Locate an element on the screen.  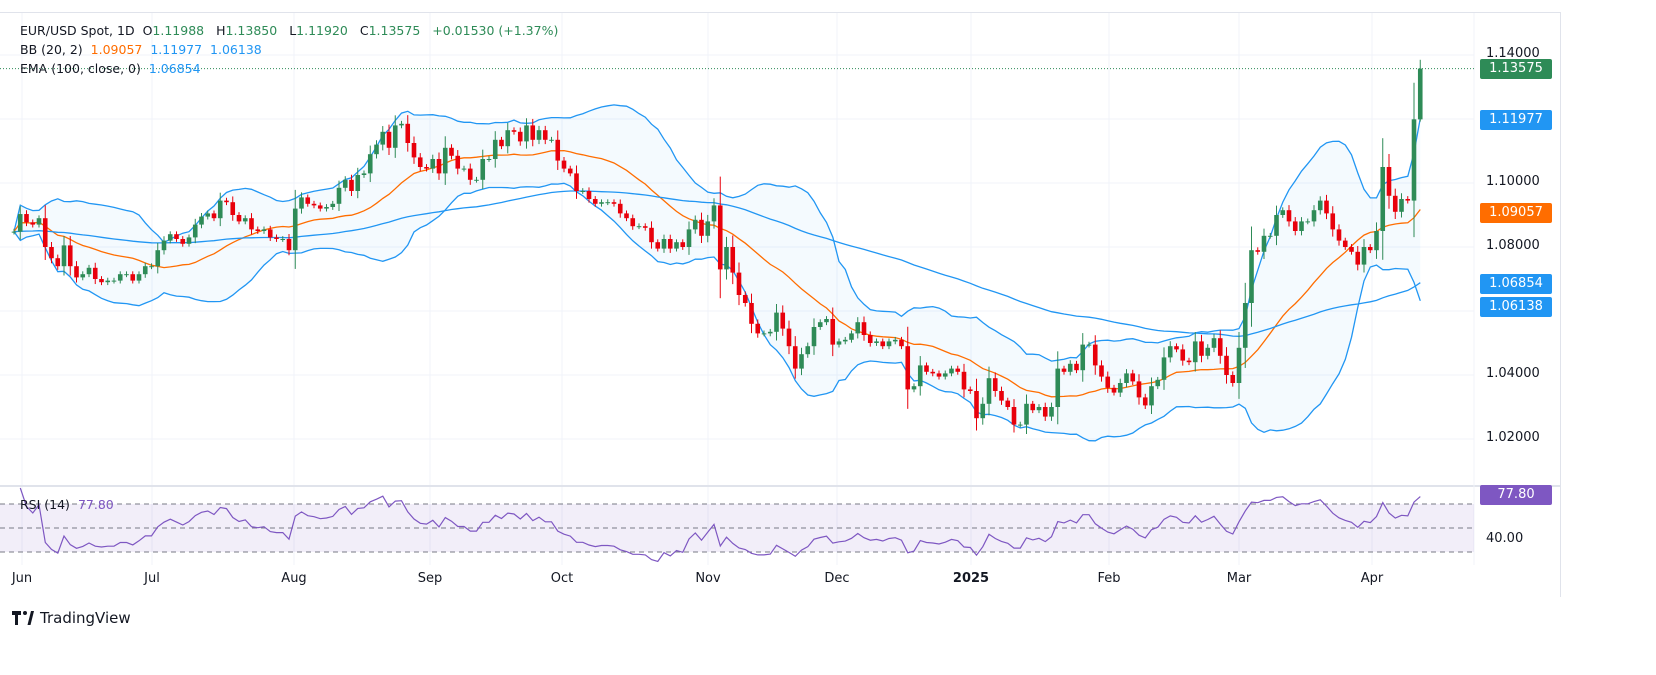
x-tick: Oct is located at coordinates (562, 578).